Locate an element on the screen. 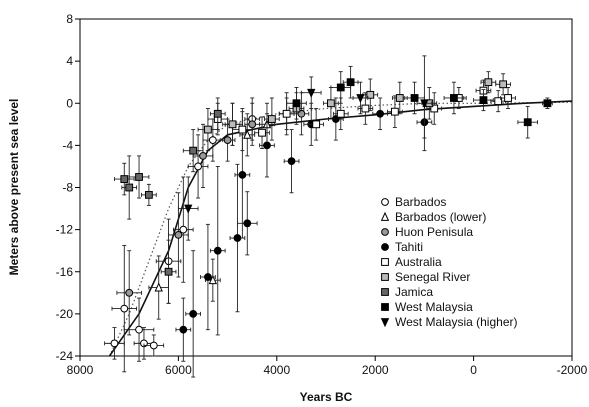 This screenshot has height=407, width=589. y-tick-label: -16 is located at coordinates (65, 272).